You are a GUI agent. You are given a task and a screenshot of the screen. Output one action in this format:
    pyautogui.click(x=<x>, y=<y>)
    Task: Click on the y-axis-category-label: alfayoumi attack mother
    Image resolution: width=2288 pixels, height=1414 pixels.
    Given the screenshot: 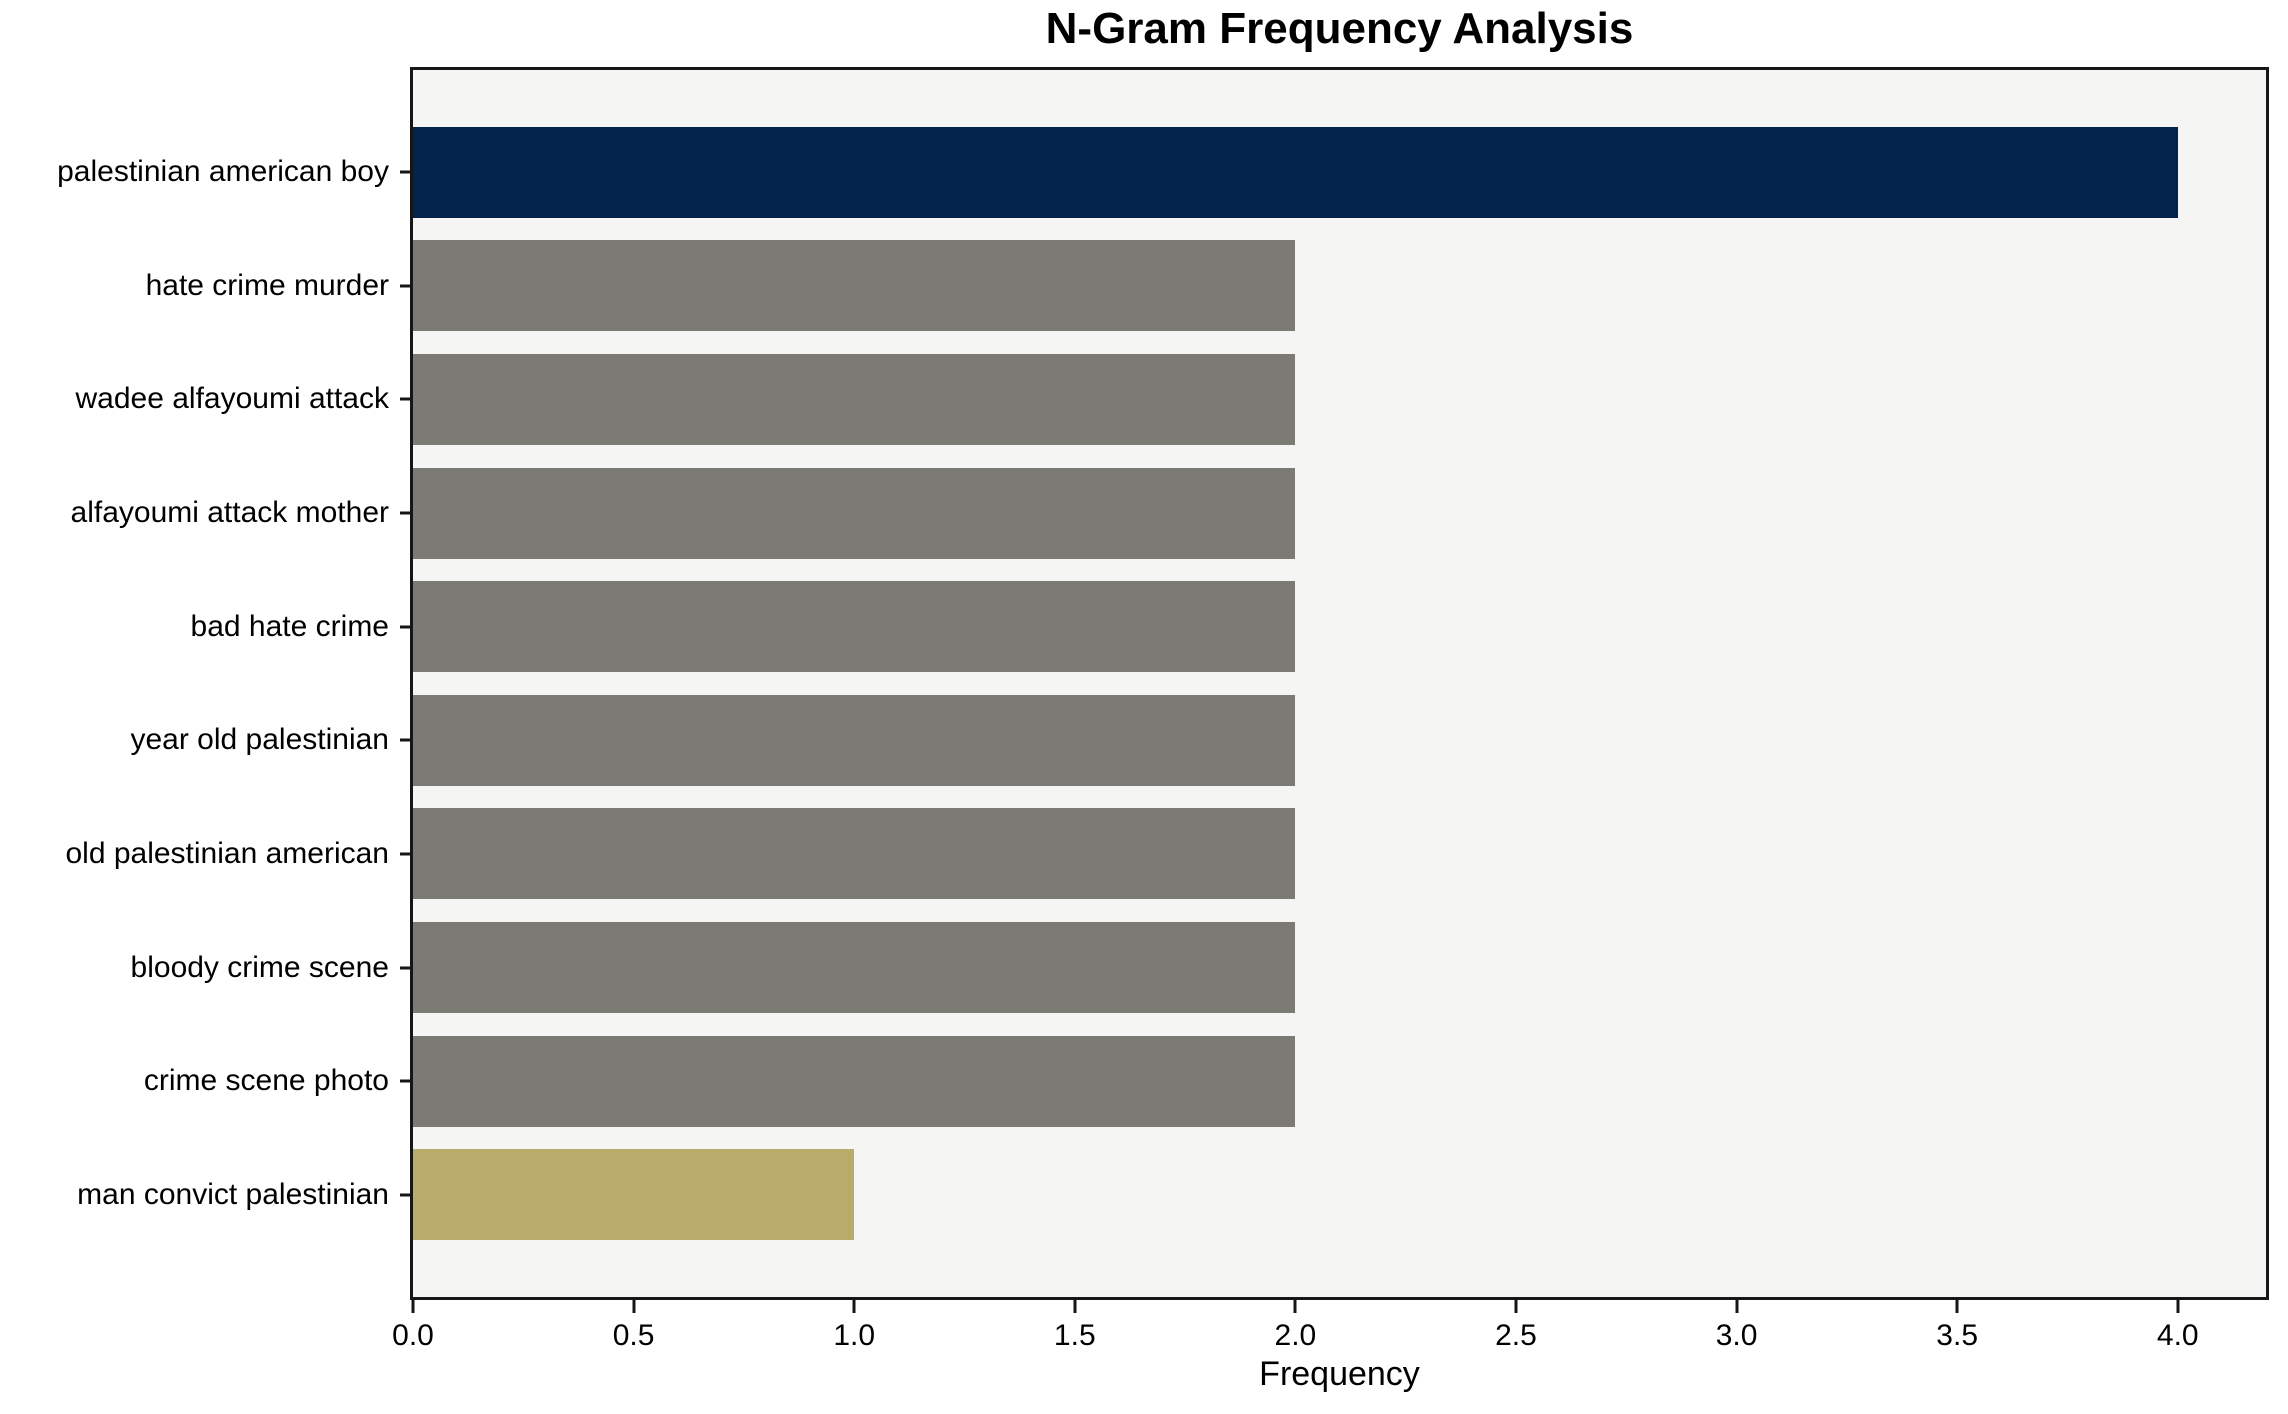 What is the action you would take?
    pyautogui.click(x=229, y=513)
    